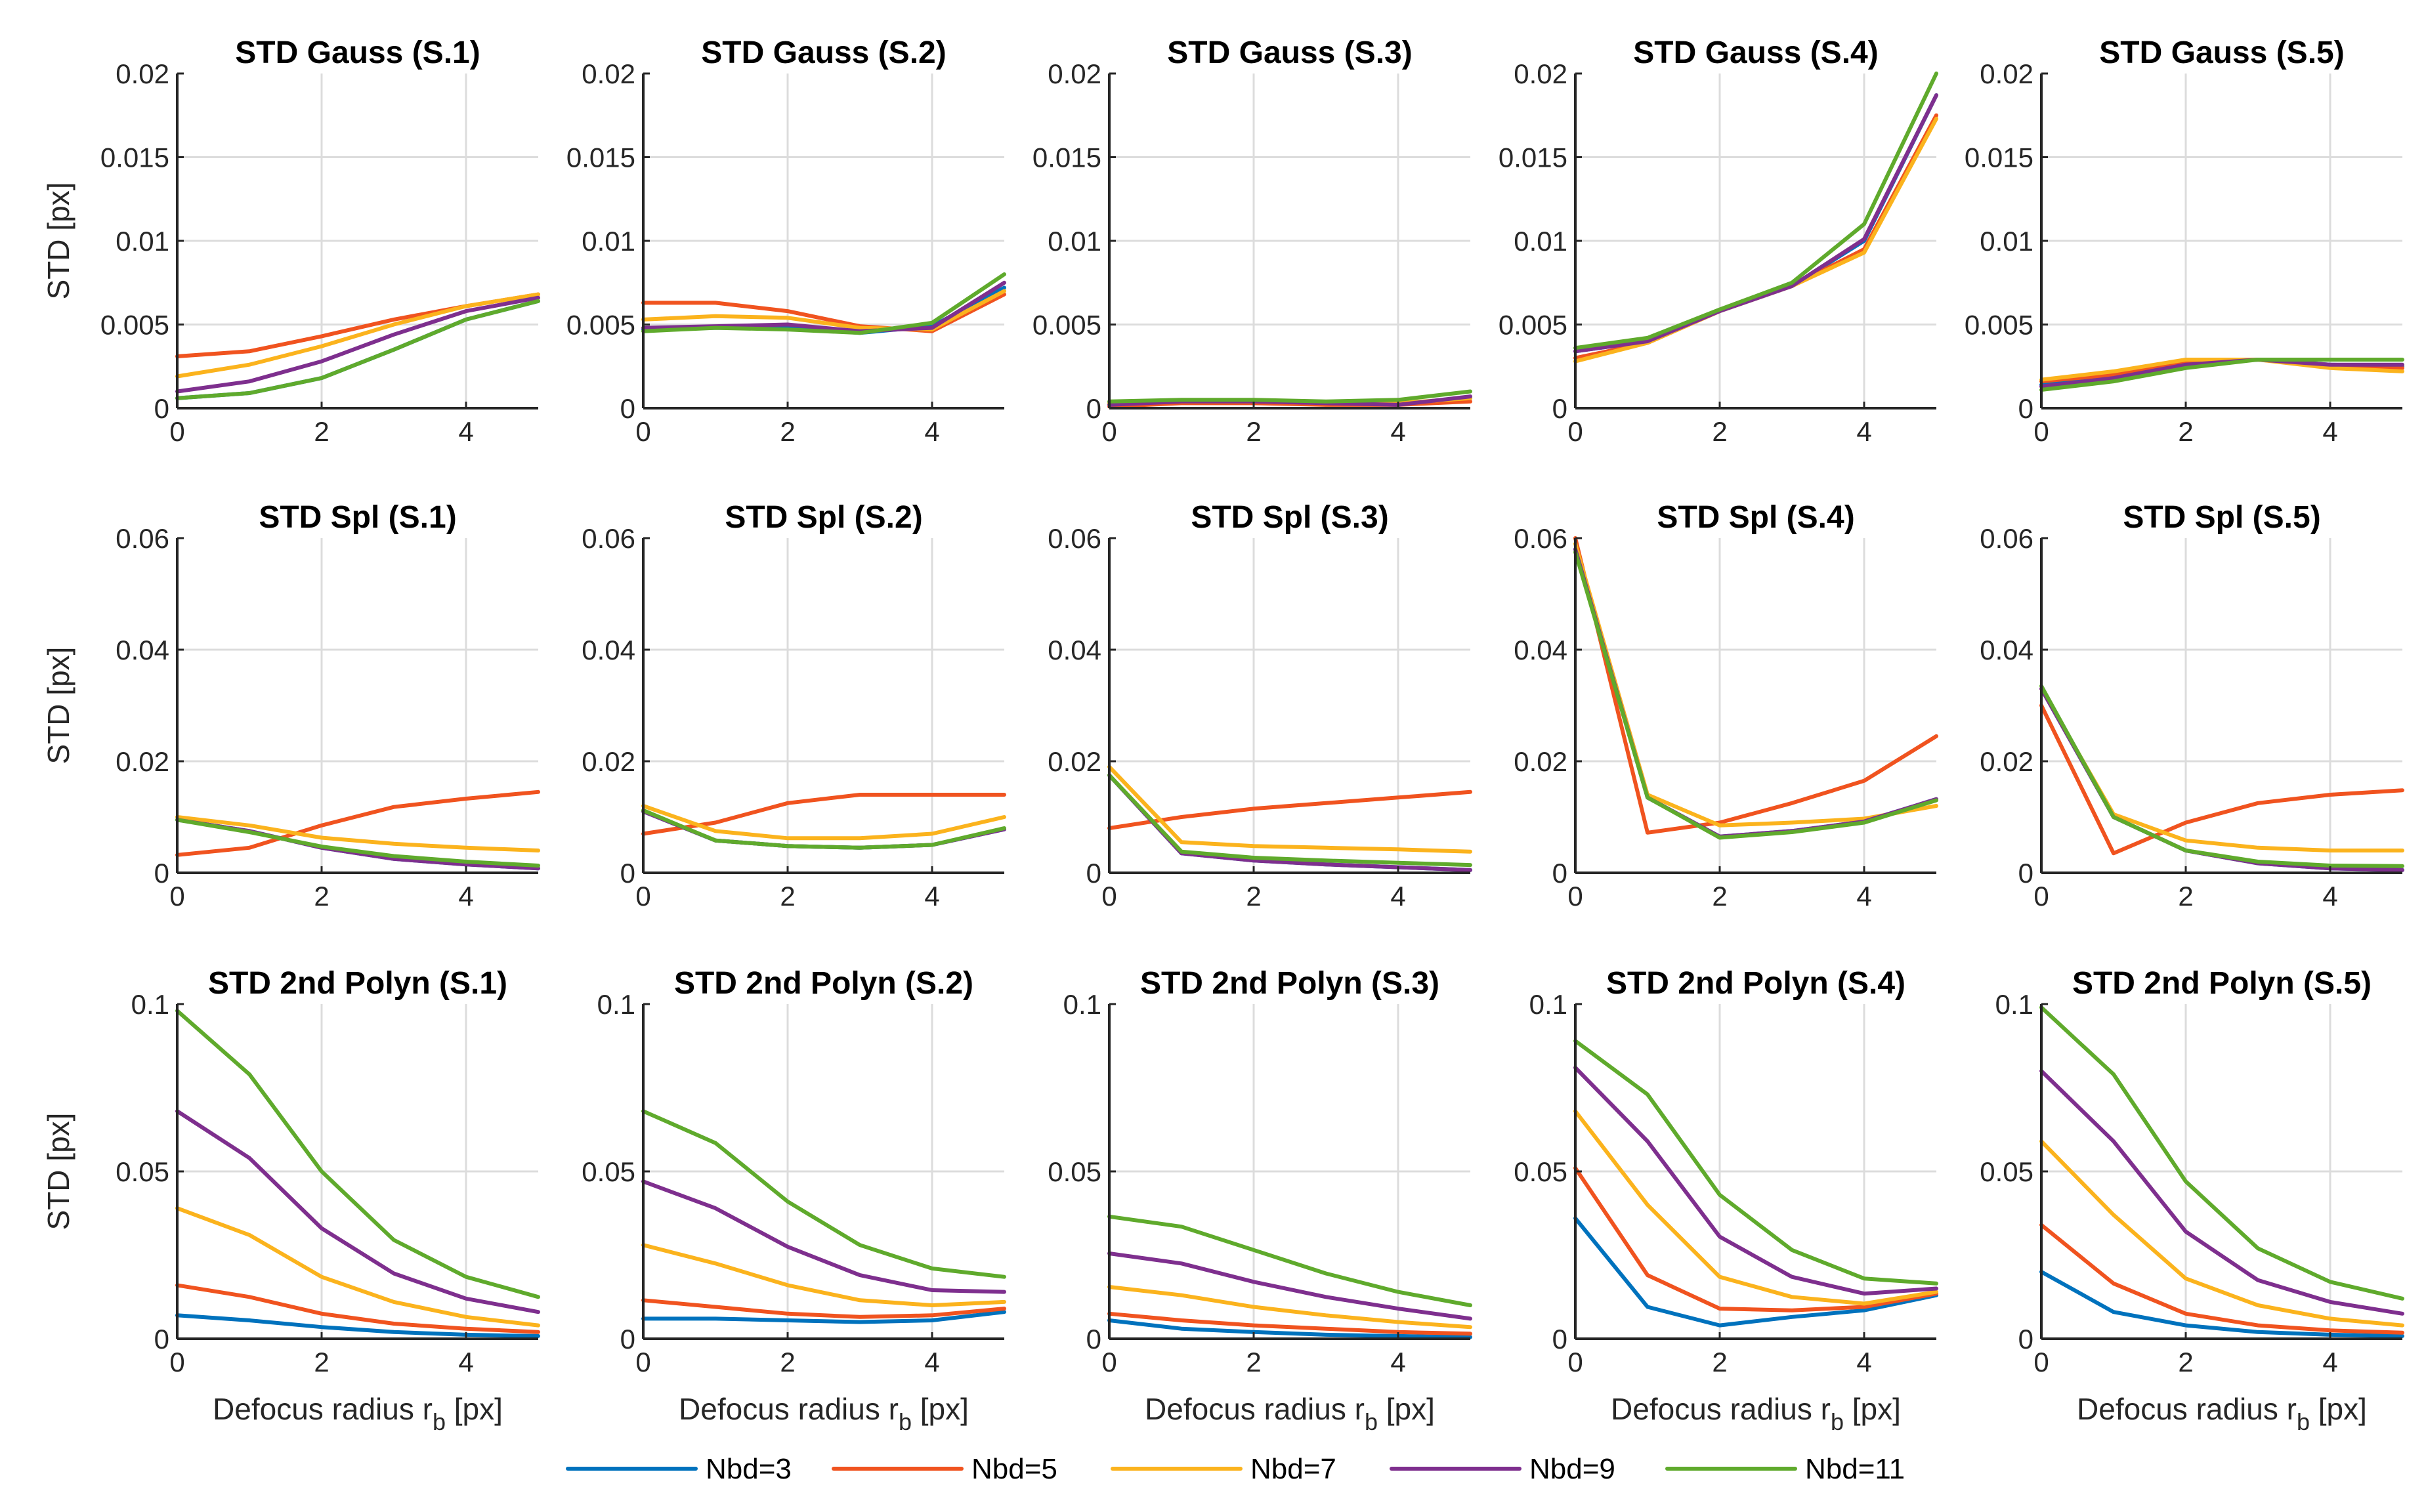 This screenshot has width=2426, height=1512. Describe the element at coordinates (944, 1469) in the screenshot. I see `legend-item-nbd-5: Nbd=5` at that location.